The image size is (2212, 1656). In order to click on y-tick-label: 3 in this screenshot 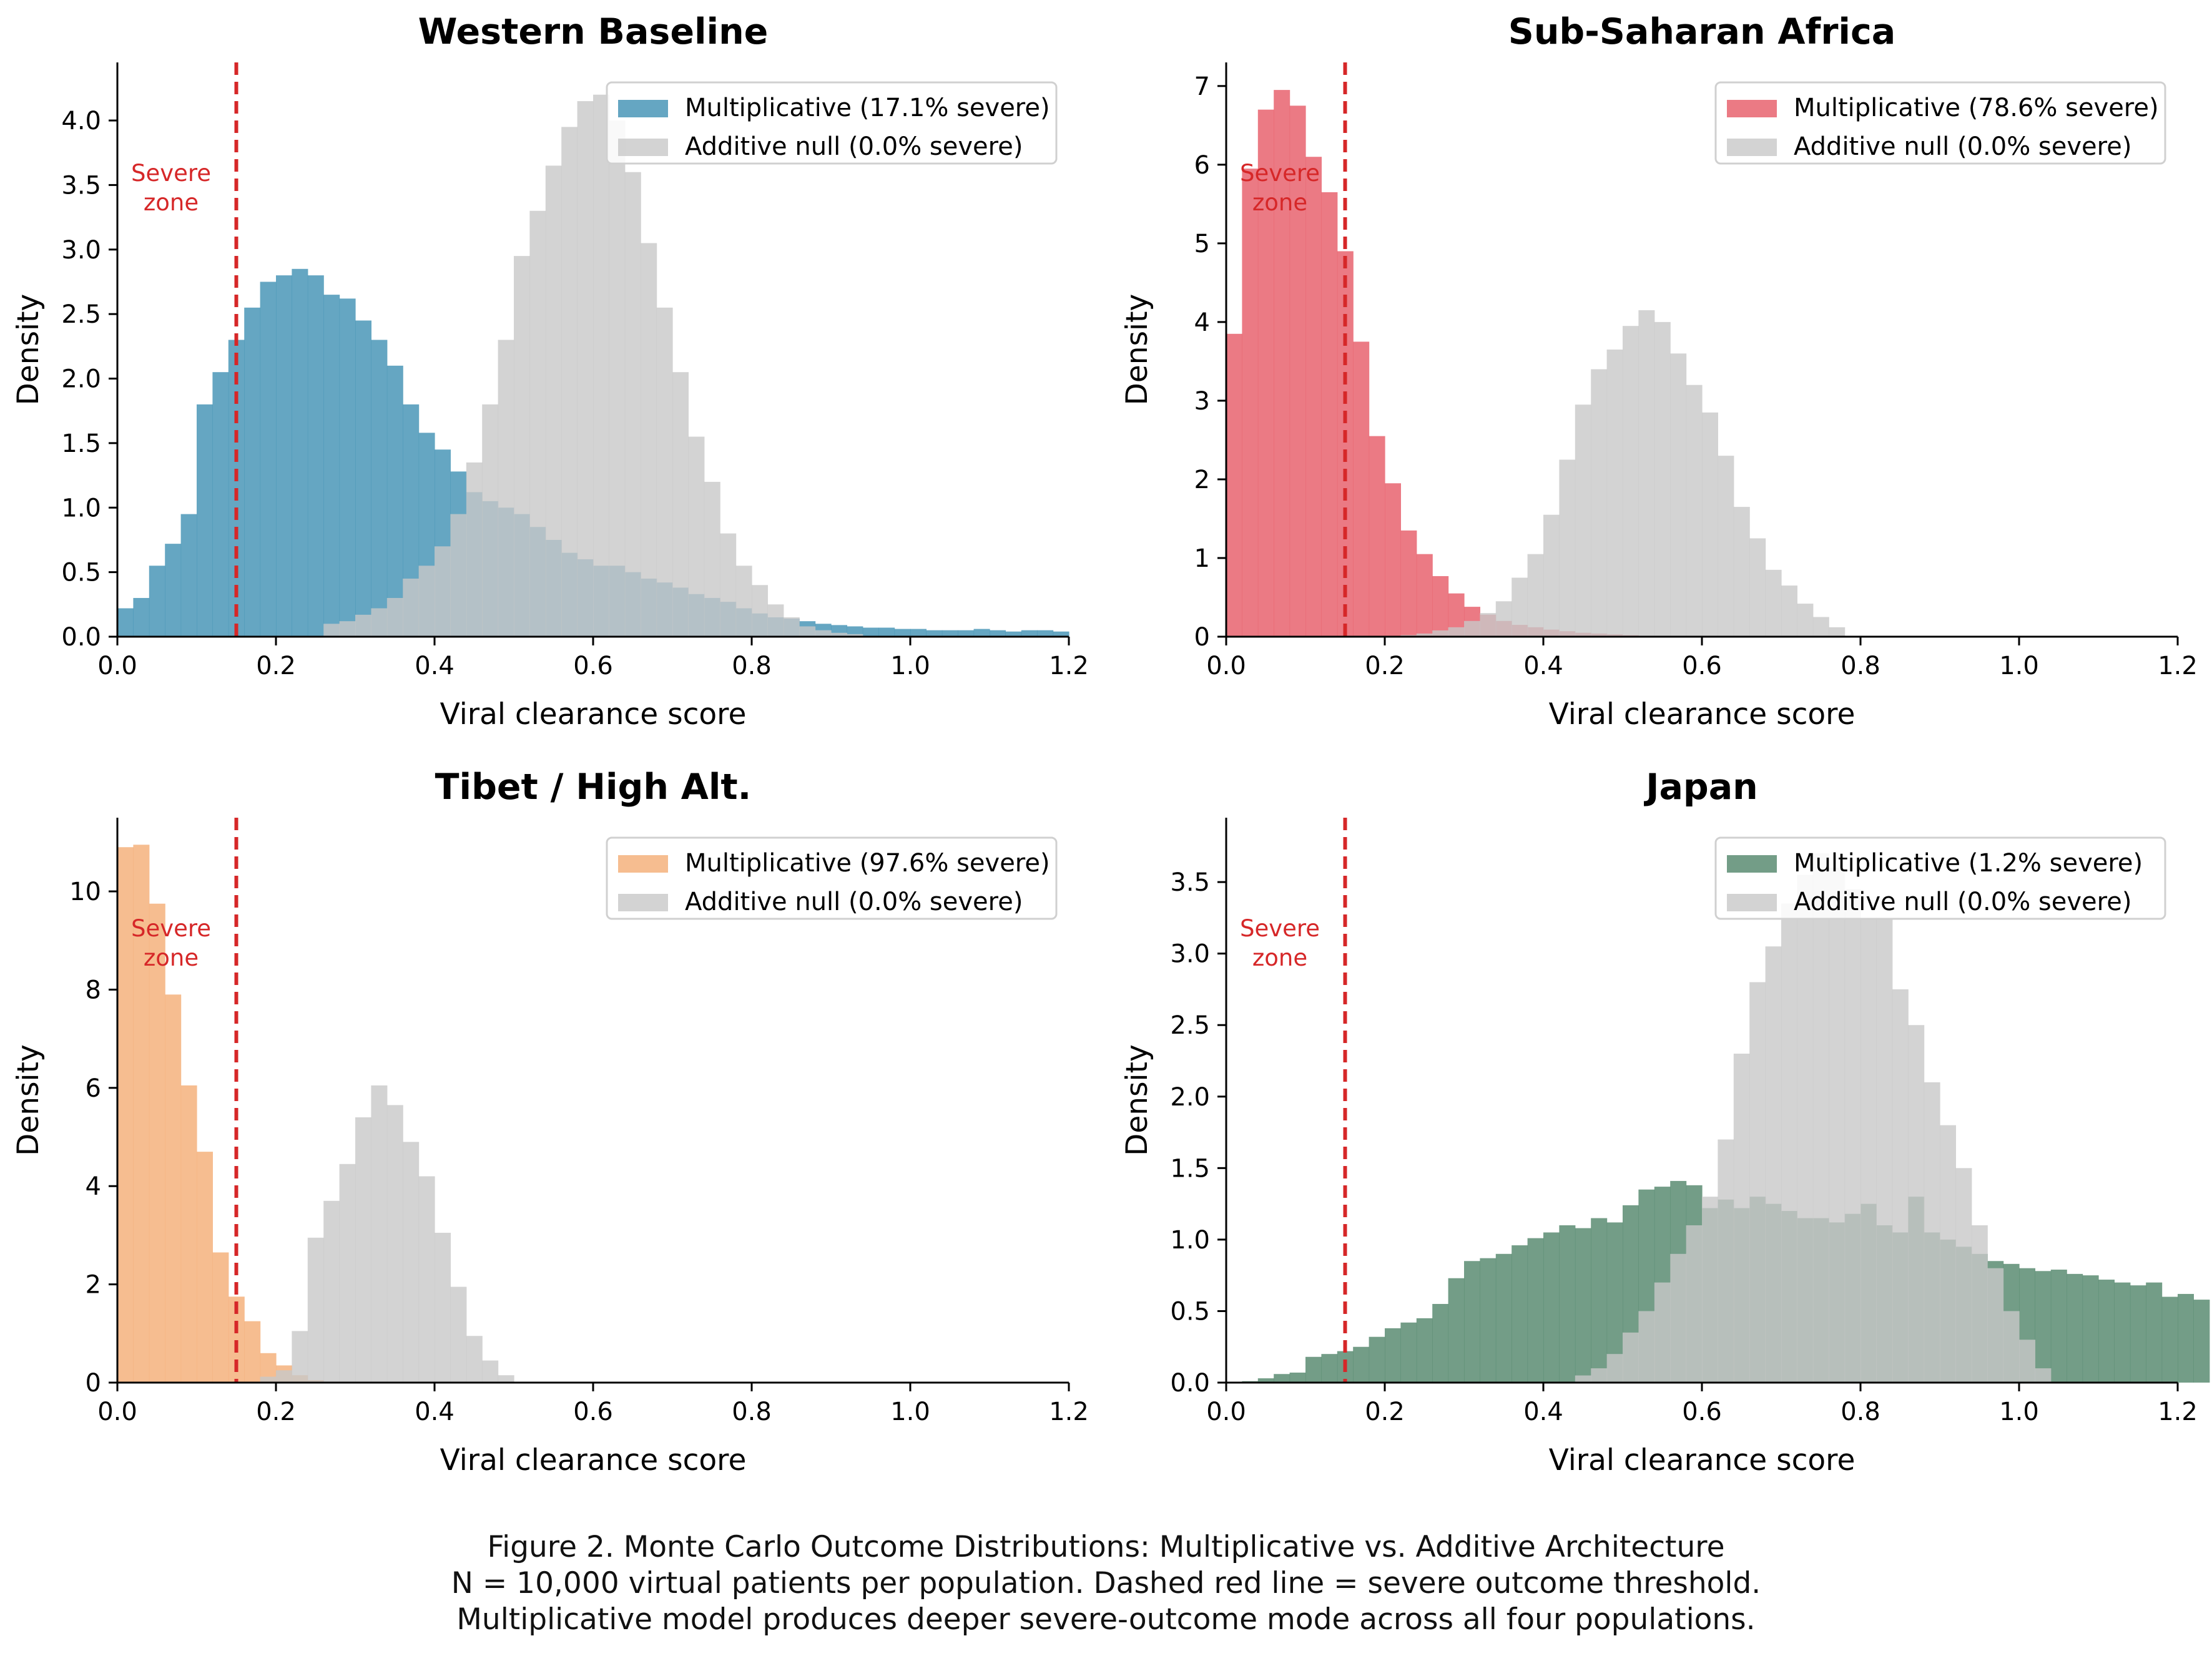, I will do `click(1202, 401)`.